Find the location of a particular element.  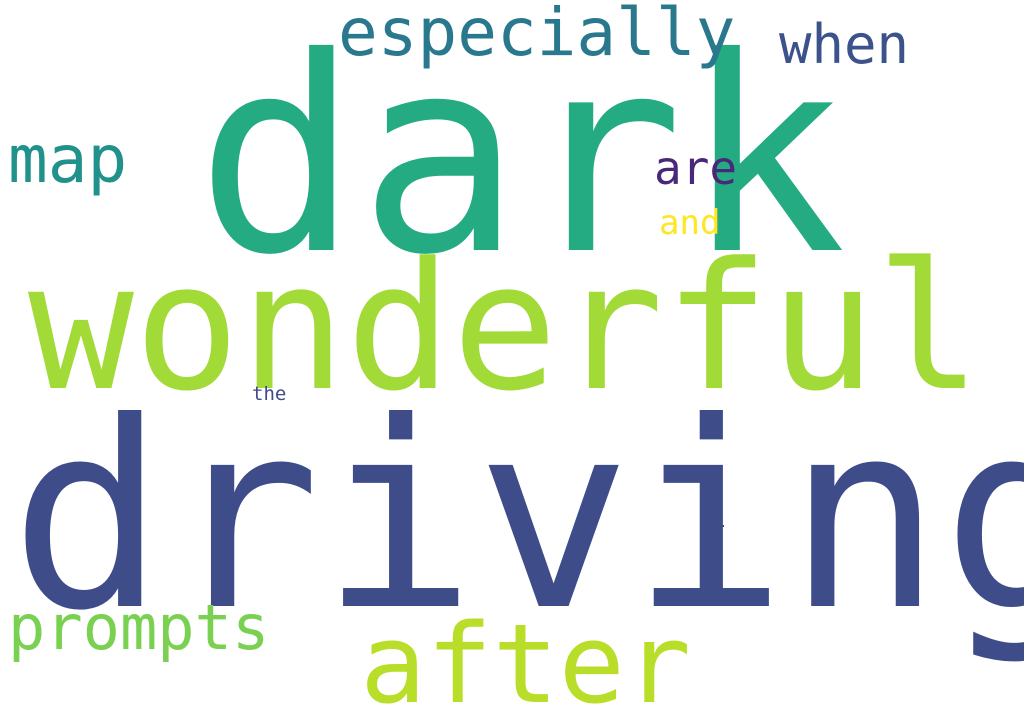

word-especially: especially is located at coordinates (537, 35).